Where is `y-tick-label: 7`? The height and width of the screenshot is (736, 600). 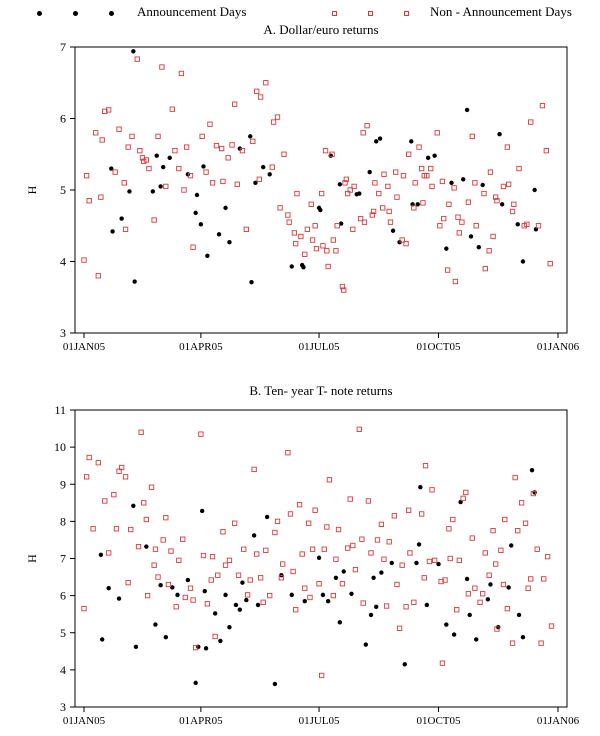 y-tick-label: 7 is located at coordinates (63, 559).